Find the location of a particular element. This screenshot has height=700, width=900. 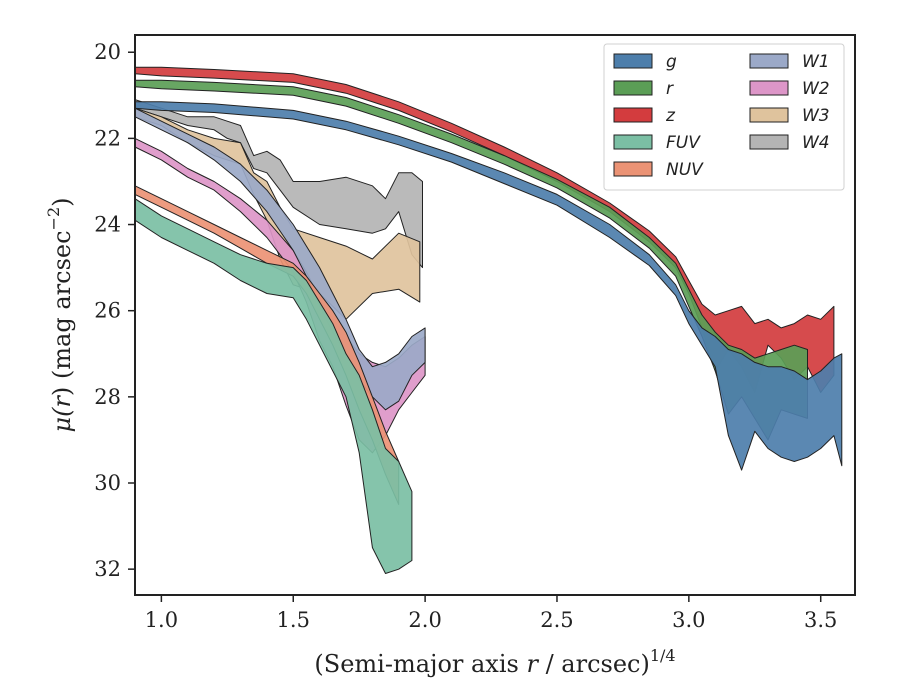

y-axis-ticks: 20 22 24 26 28 30 32 is located at coordinates (114, 310).